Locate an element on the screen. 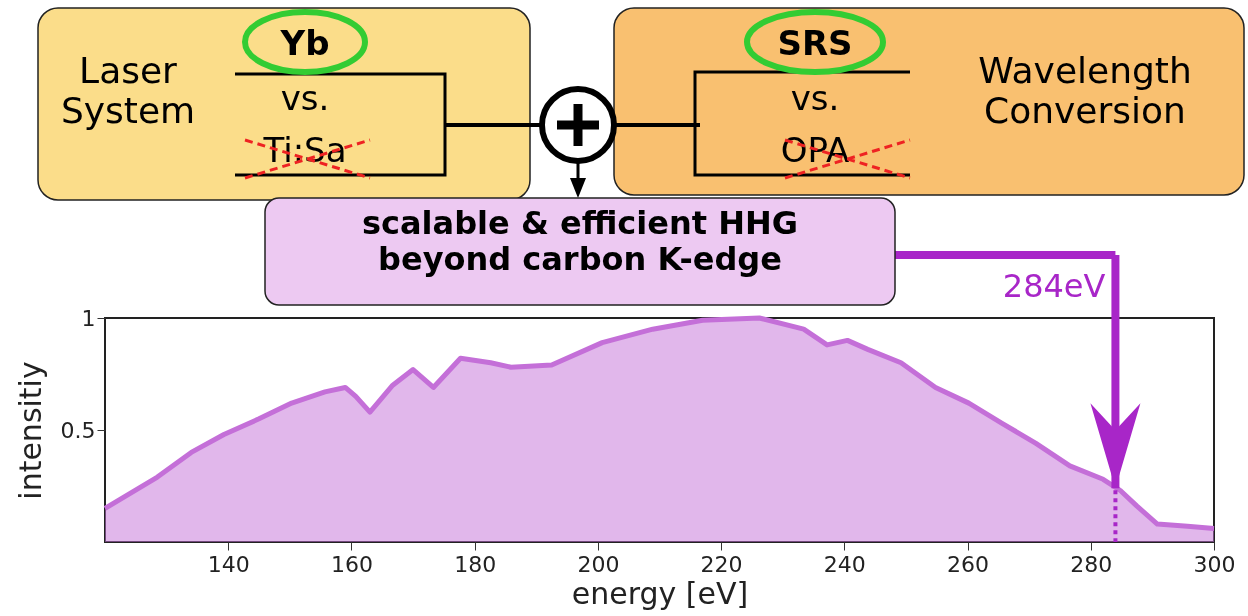 The image size is (1248, 616). x-tick-label: 300 is located at coordinates (1214, 564).